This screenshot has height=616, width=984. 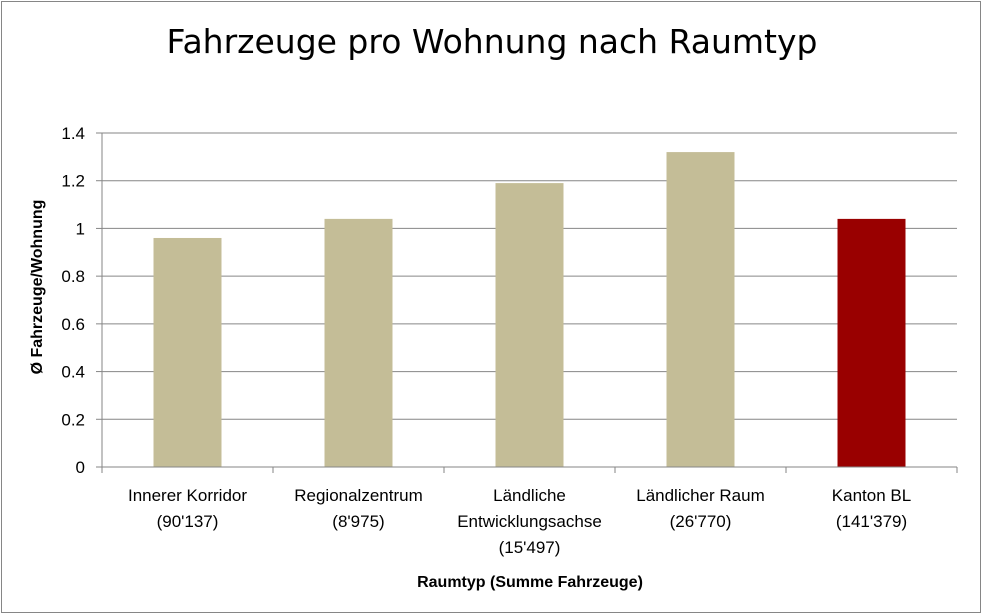 I want to click on y-tick-label: 0.8, so click(x=73, y=276).